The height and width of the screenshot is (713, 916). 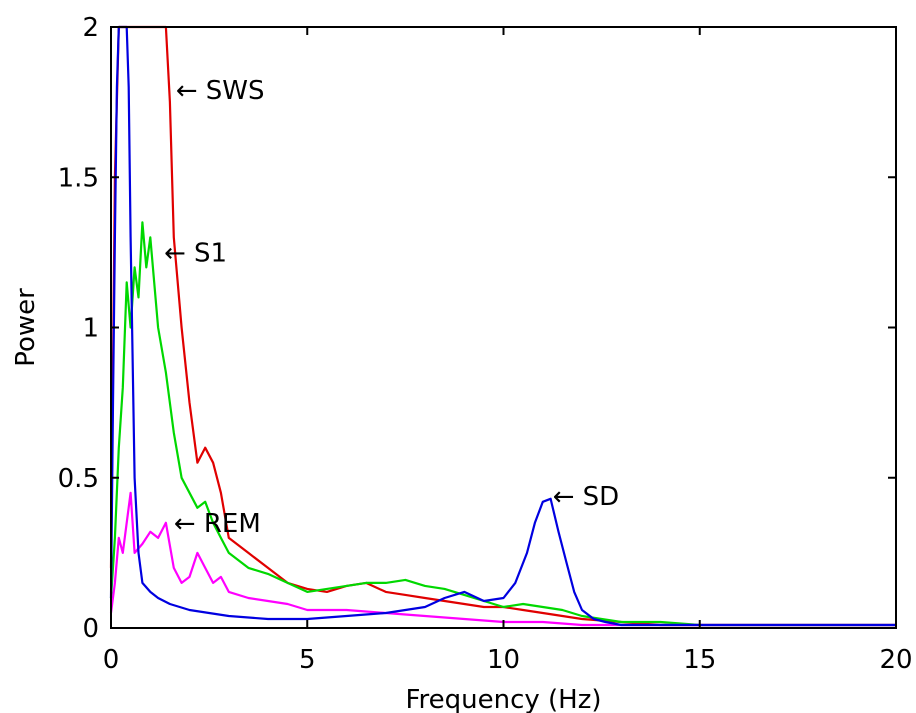 What do you see at coordinates (78, 178) in the screenshot?
I see `y-tick-label: 1.5` at bounding box center [78, 178].